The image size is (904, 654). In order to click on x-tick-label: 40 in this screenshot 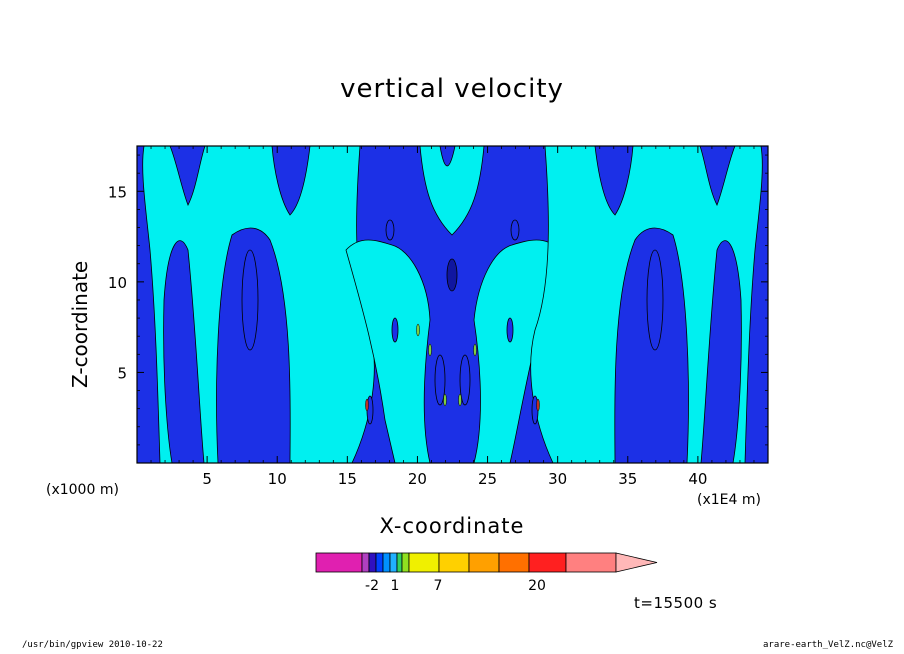, I will do `click(697, 479)`.